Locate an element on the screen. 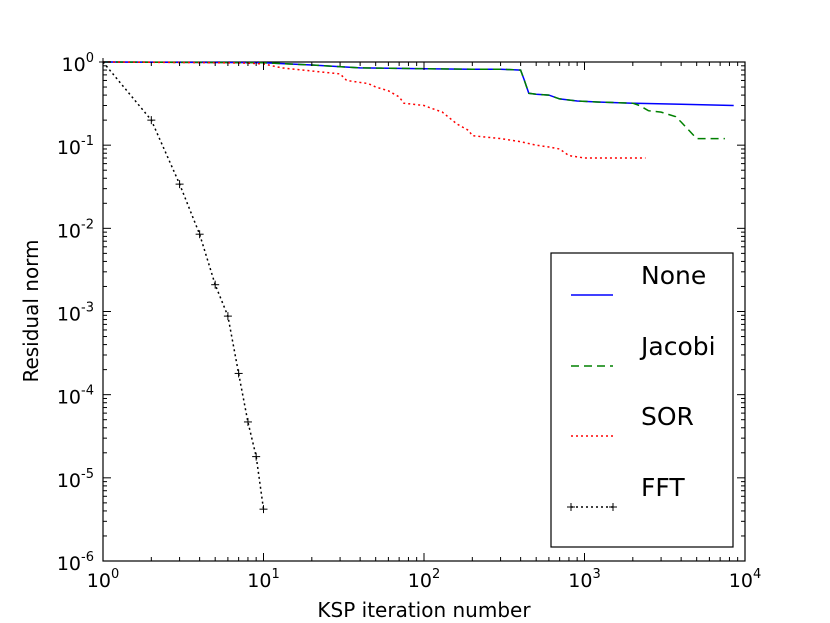 This screenshot has height=623, width=830. x-tick-label: 10² is located at coordinates (424, 579).